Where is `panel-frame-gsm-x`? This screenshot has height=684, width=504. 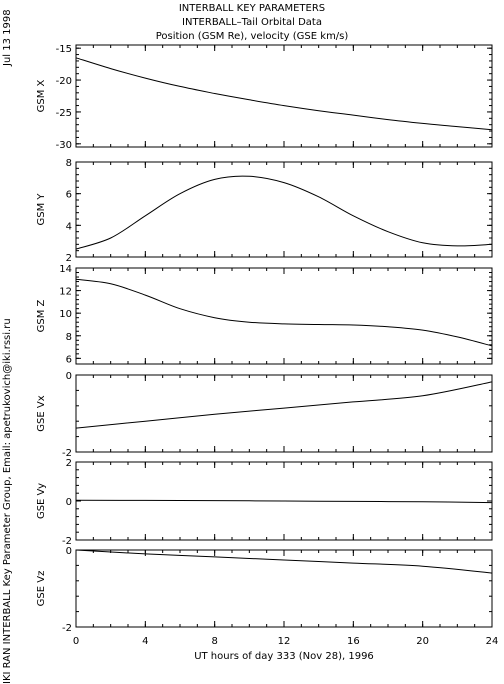 panel-frame-gsm-x is located at coordinates (284, 96).